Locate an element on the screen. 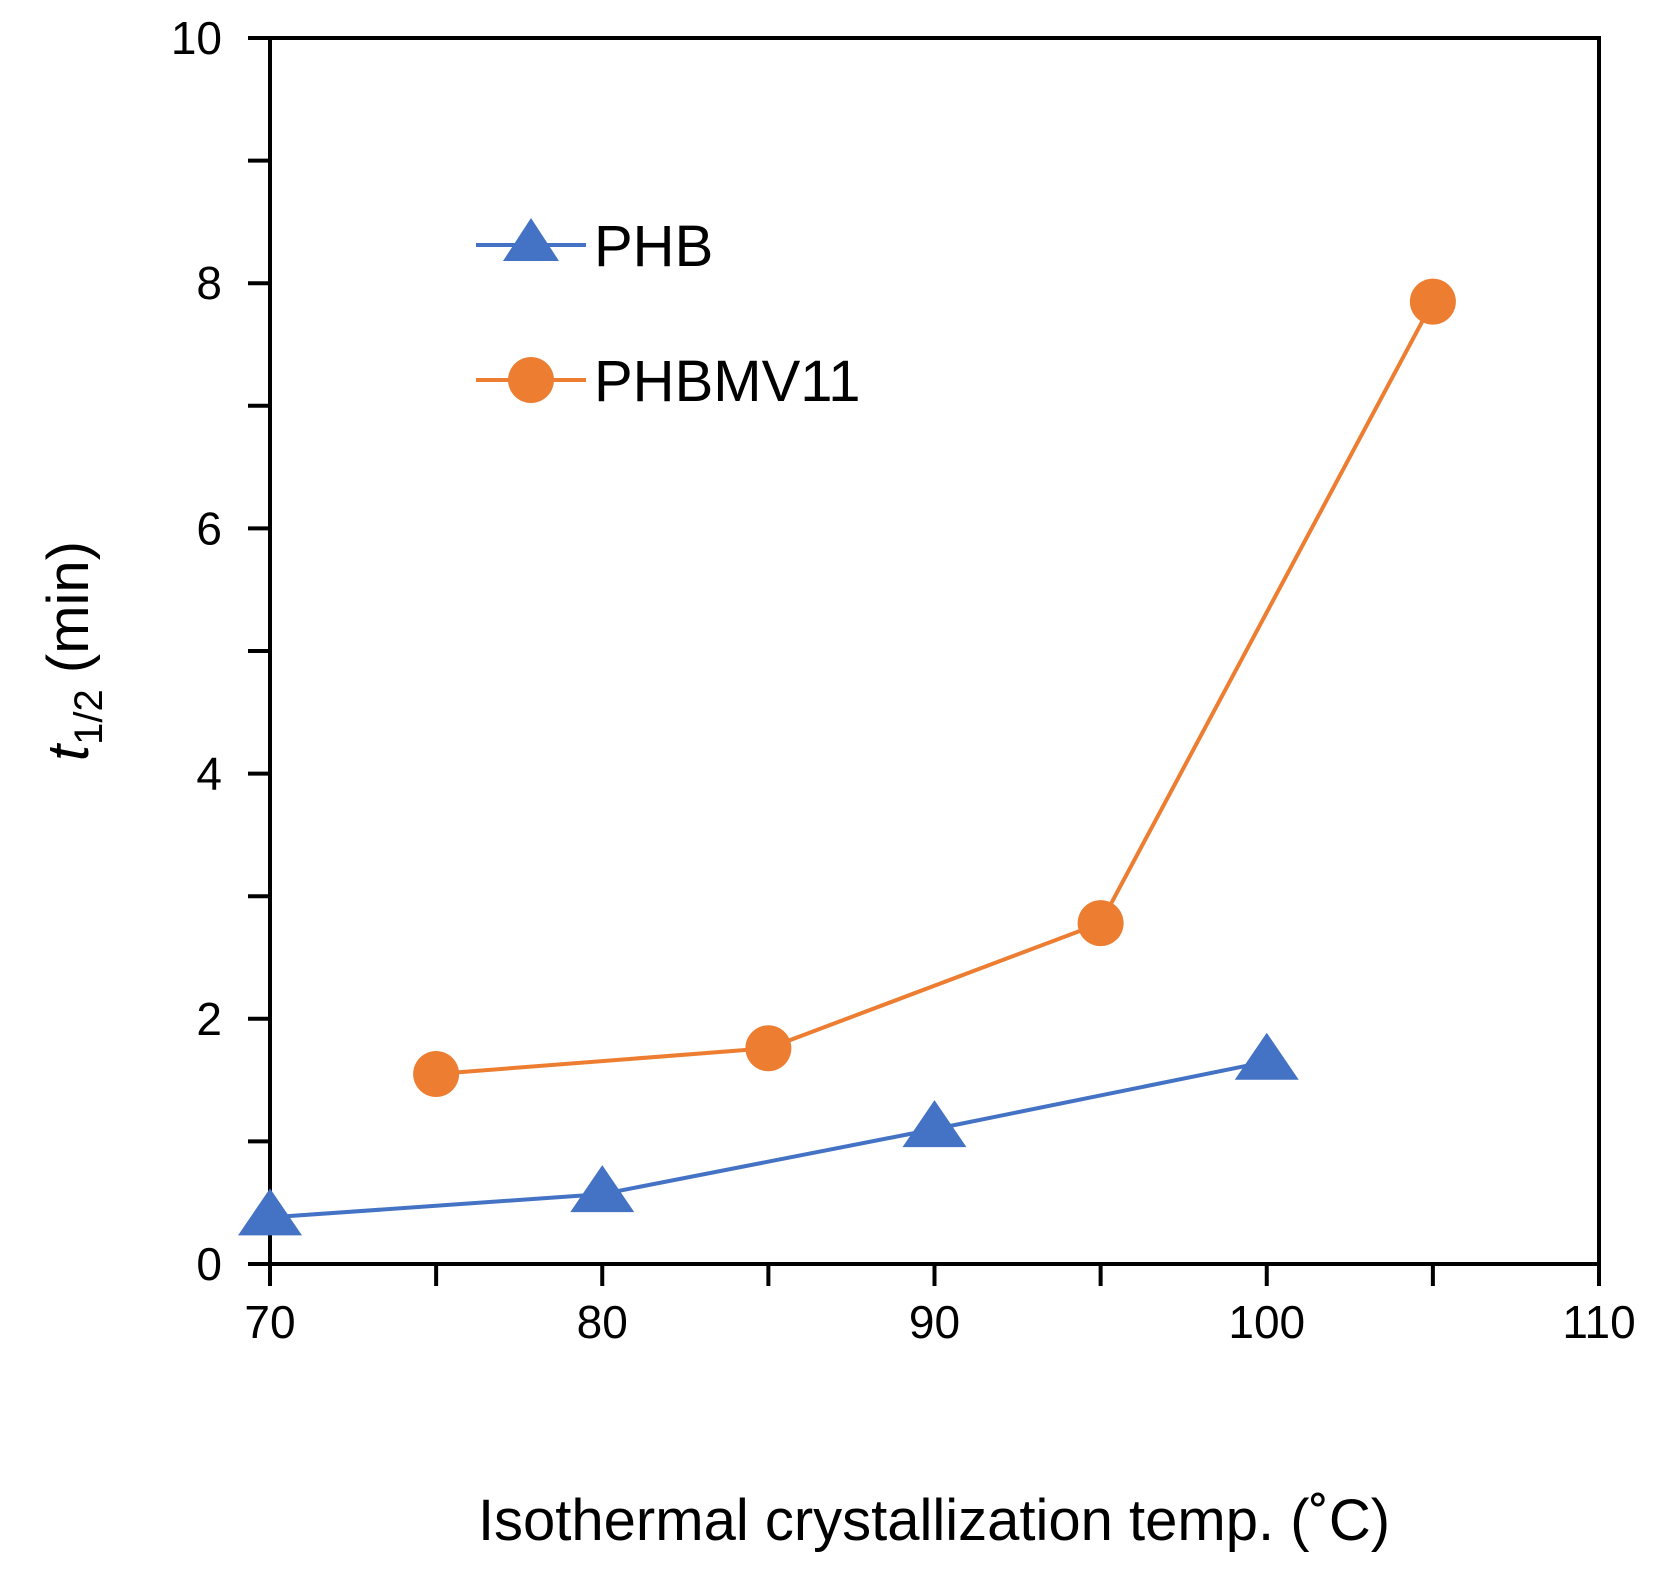  legend-marker-phbmv11 is located at coordinates (531, 380).